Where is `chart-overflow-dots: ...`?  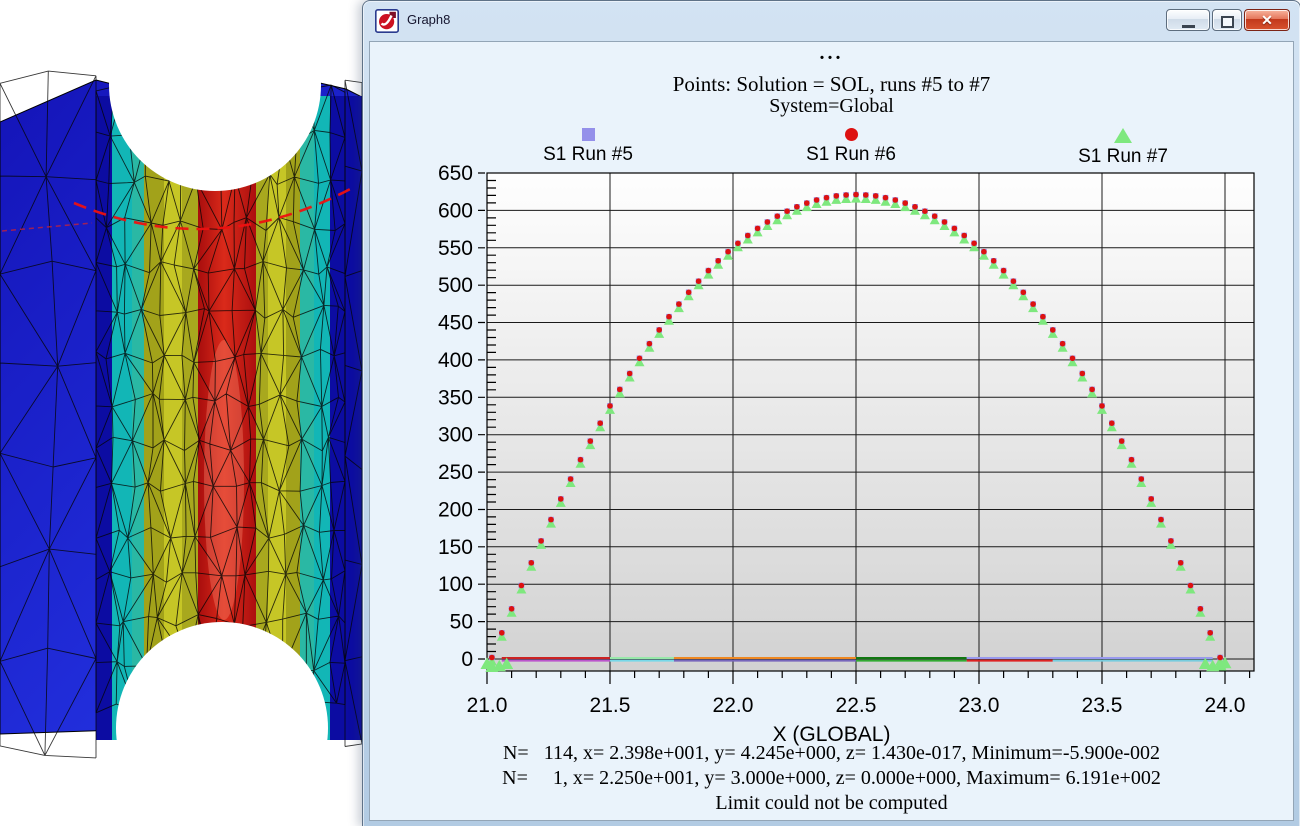 chart-overflow-dots: ... is located at coordinates (831, 53).